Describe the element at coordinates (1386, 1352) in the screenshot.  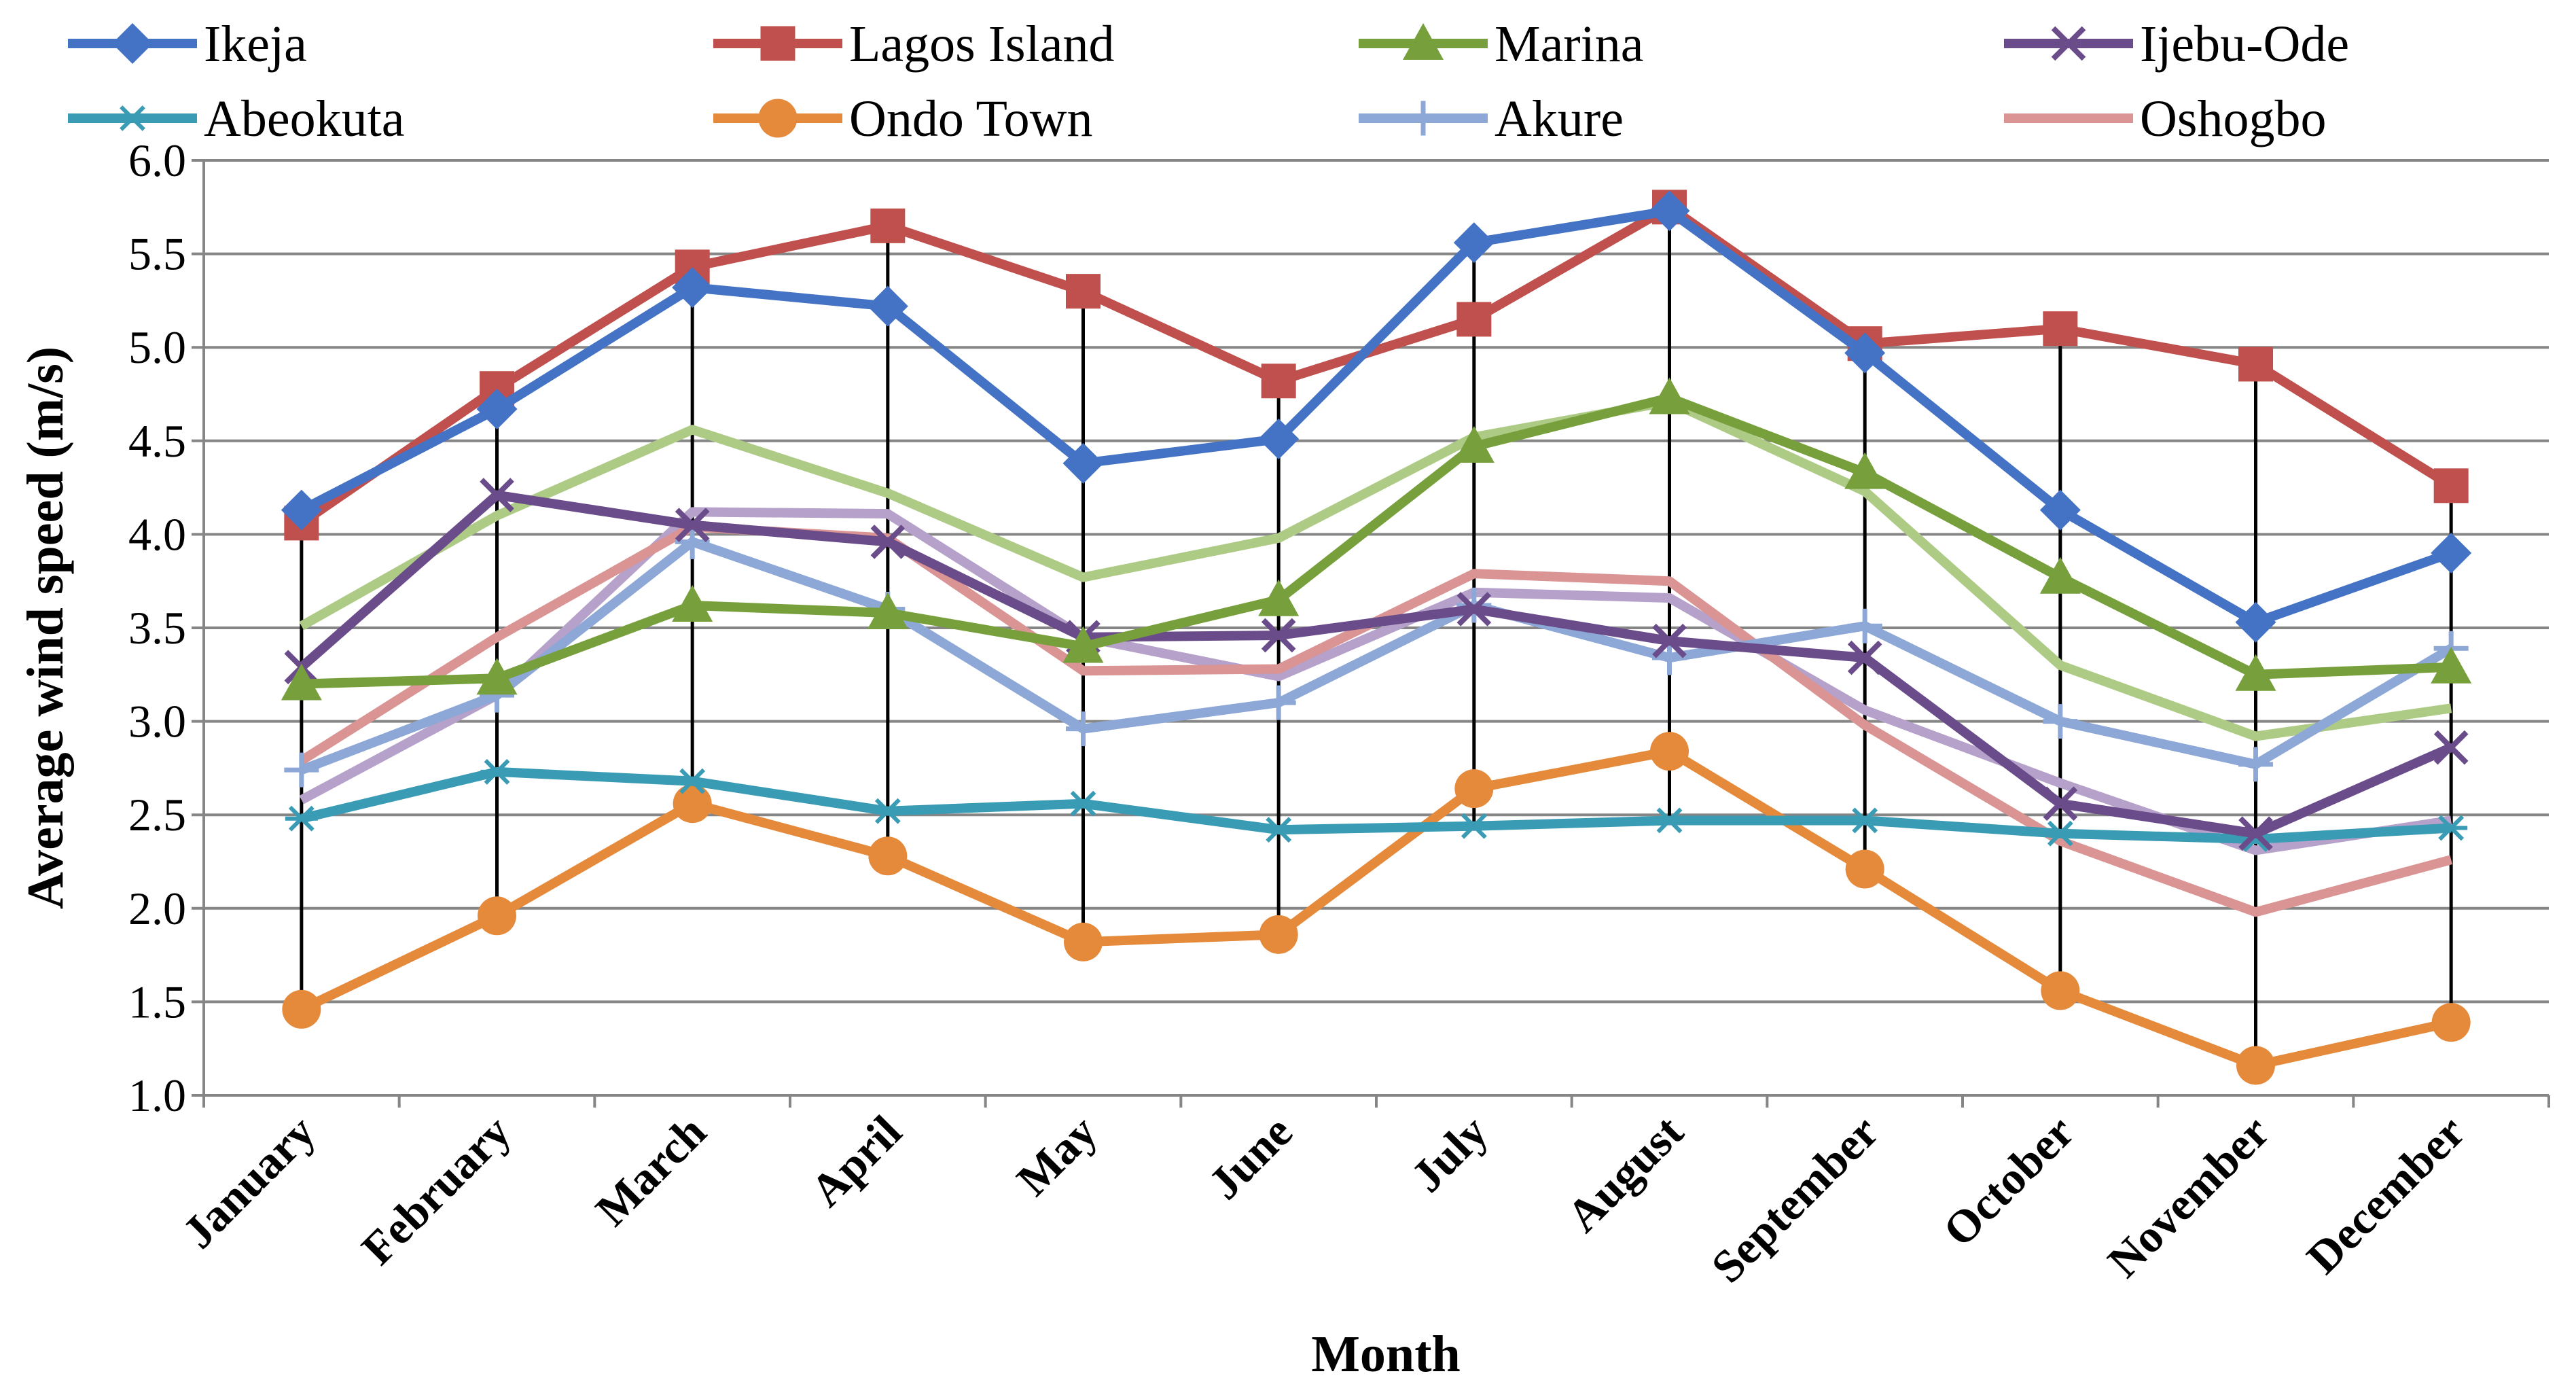
I see `x-axis-title: Month` at that location.